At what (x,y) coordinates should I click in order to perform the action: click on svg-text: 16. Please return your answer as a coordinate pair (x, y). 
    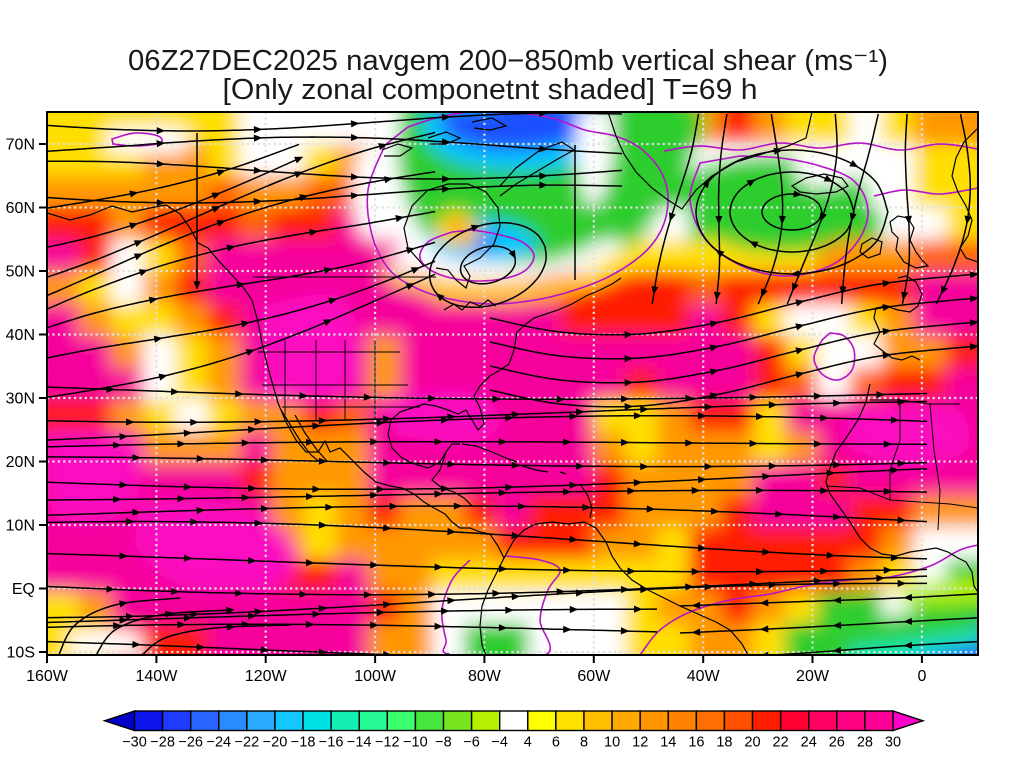
    Looking at the image, I should click on (696, 743).